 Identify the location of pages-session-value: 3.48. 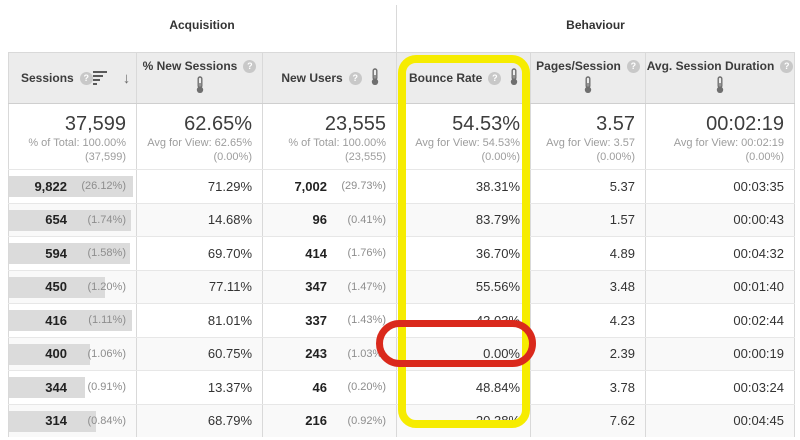
(622, 287).